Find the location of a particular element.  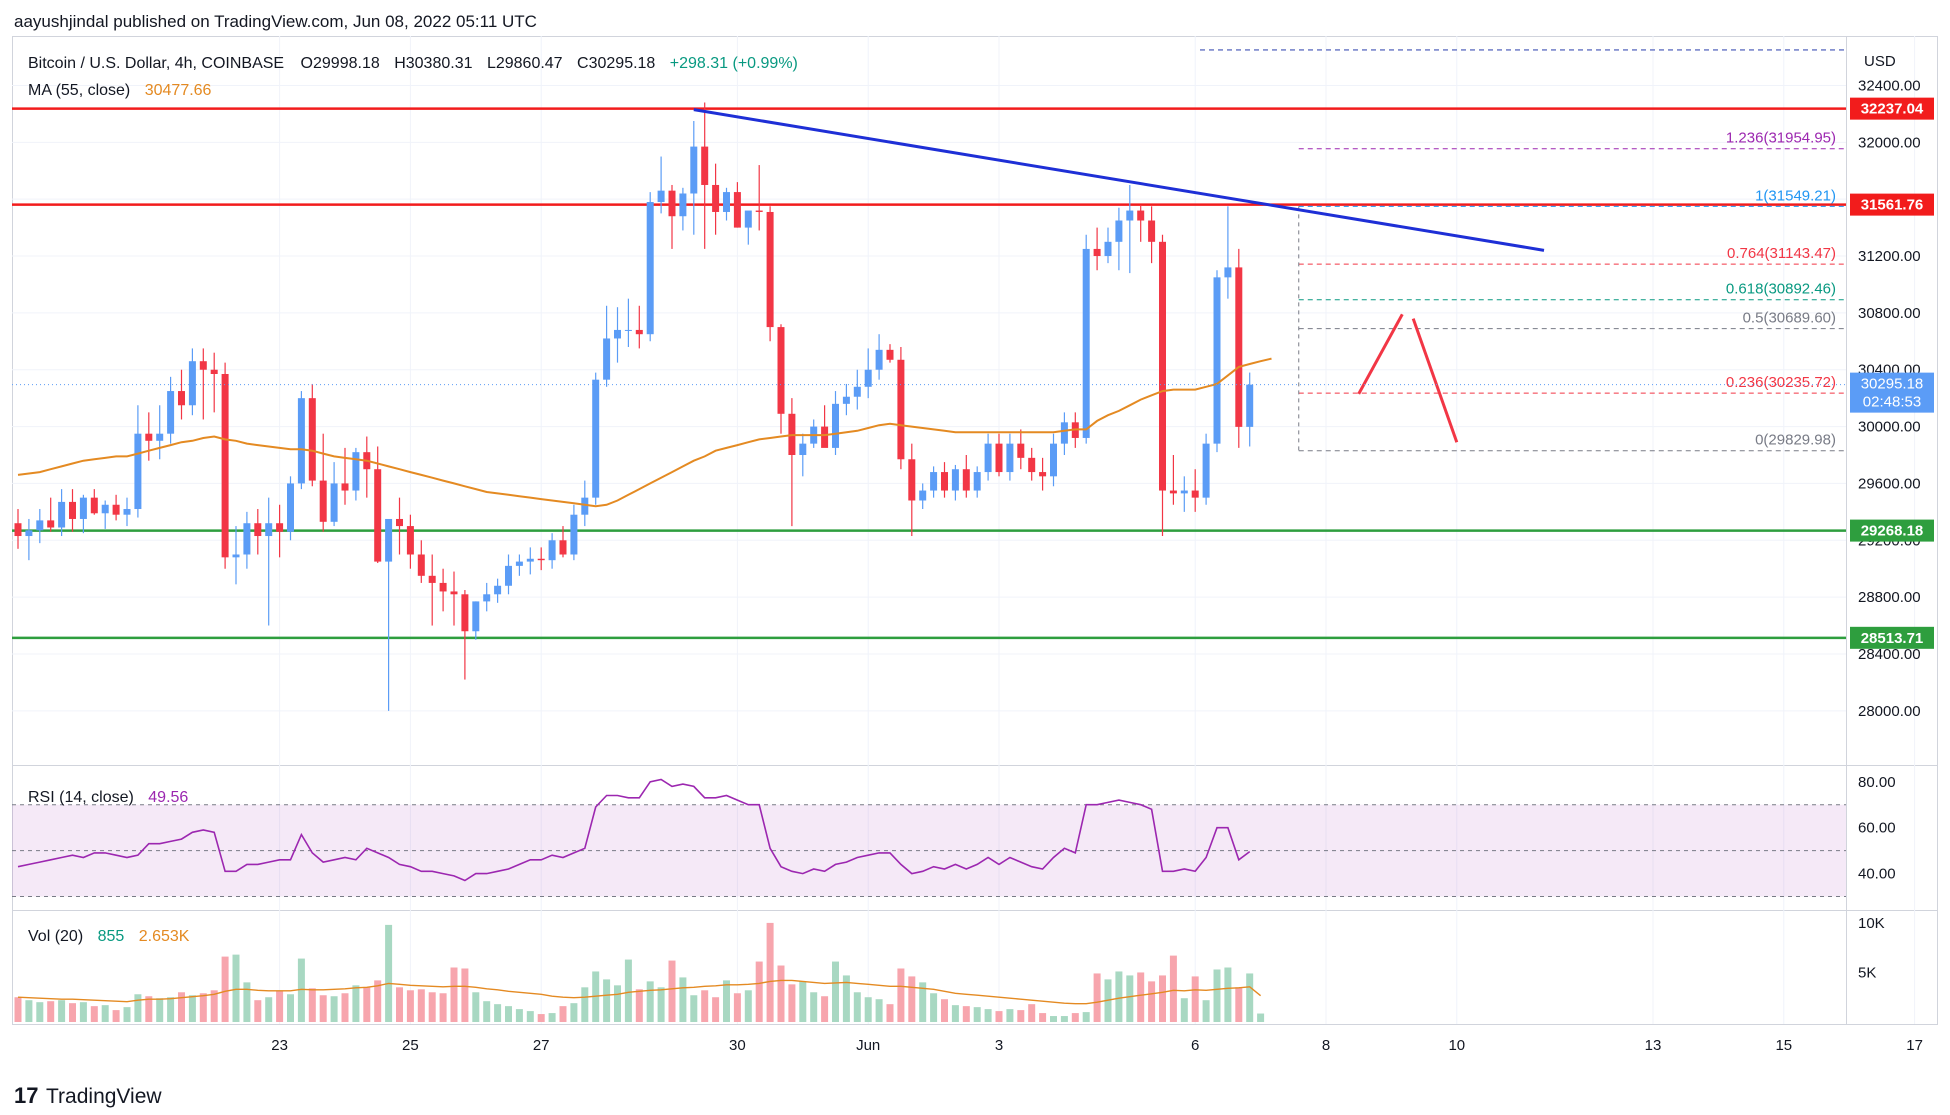

price-tick-label: 30000.00 is located at coordinates (1889, 427).